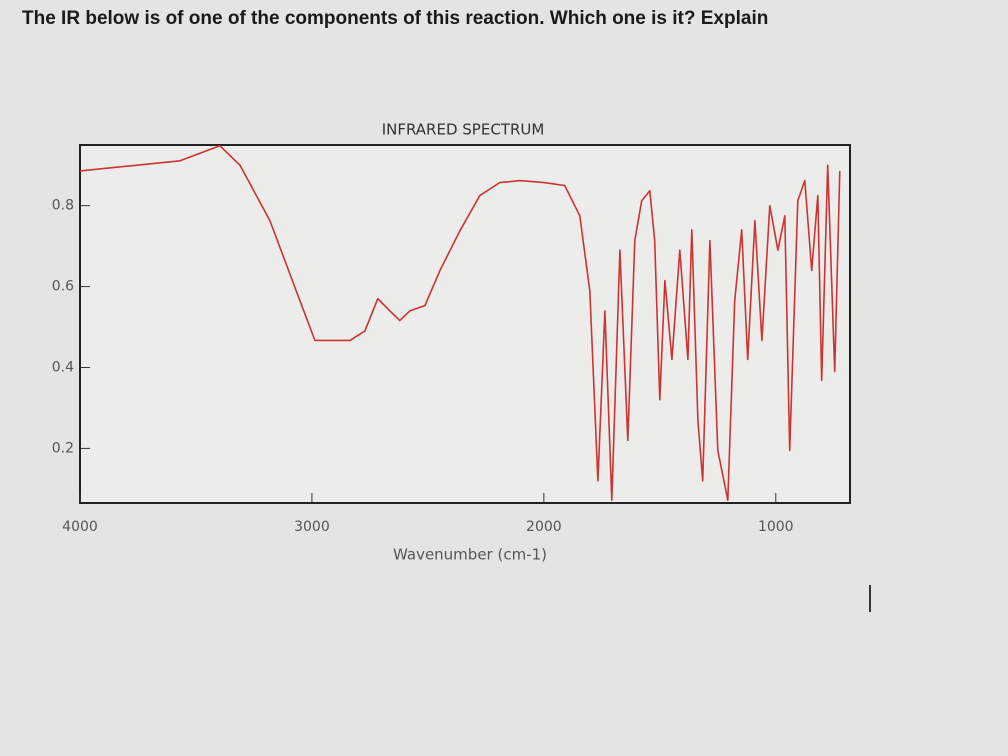  What do you see at coordinates (63, 206) in the screenshot?
I see `y-tick-label: 0.8` at bounding box center [63, 206].